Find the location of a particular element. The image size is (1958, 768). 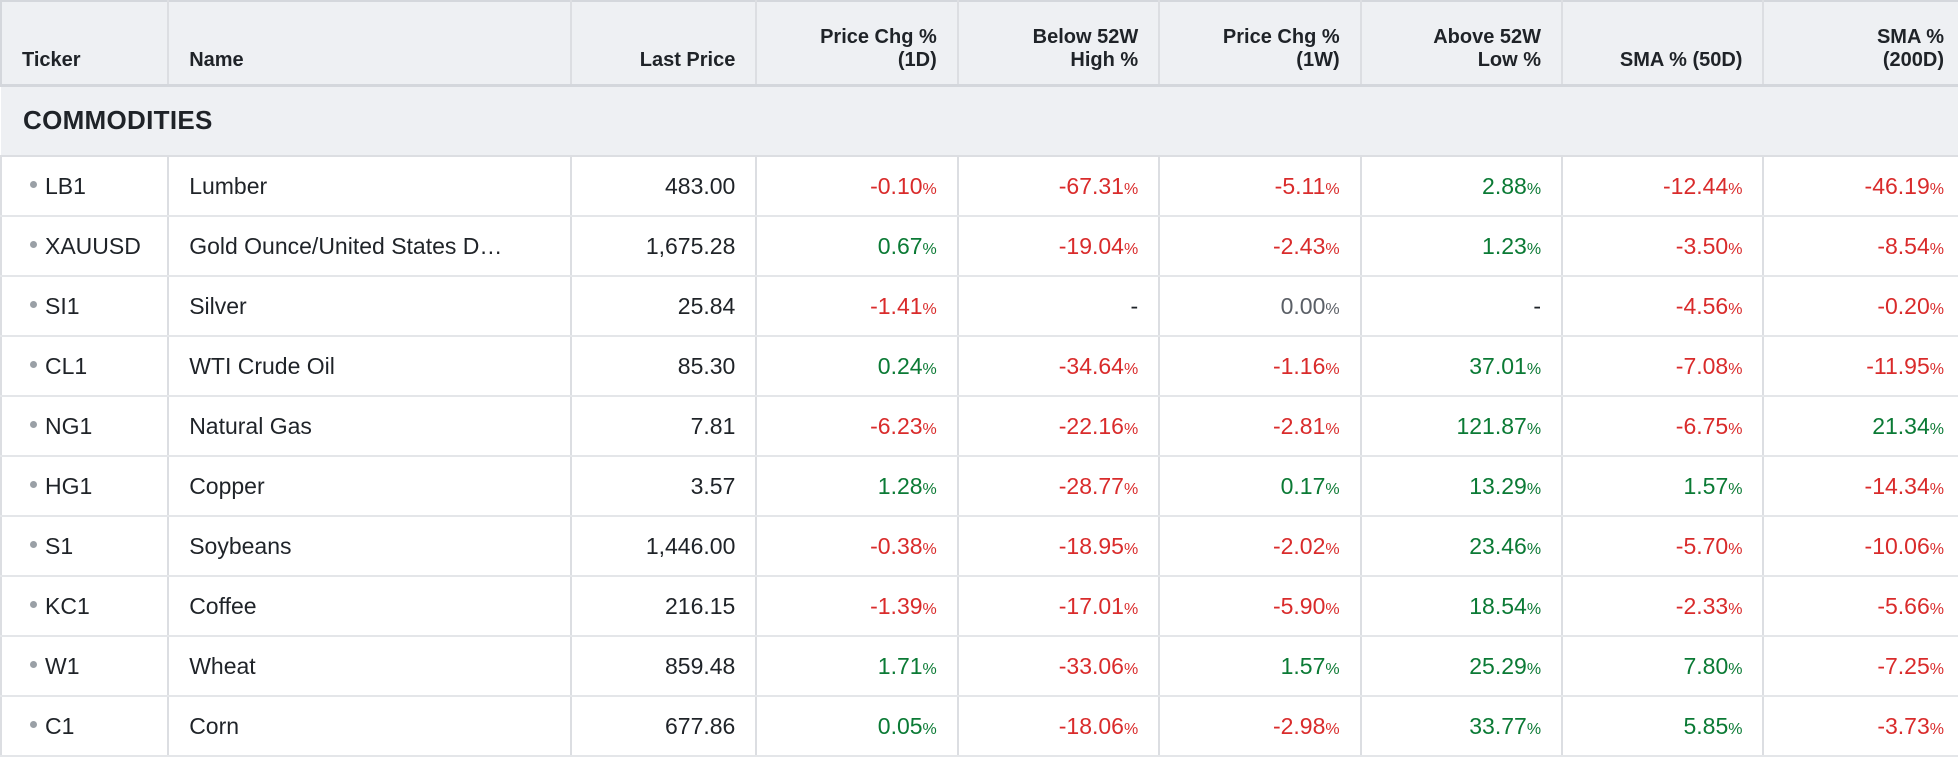

above-52w-low-cell: 33.77% is located at coordinates (1462, 726).